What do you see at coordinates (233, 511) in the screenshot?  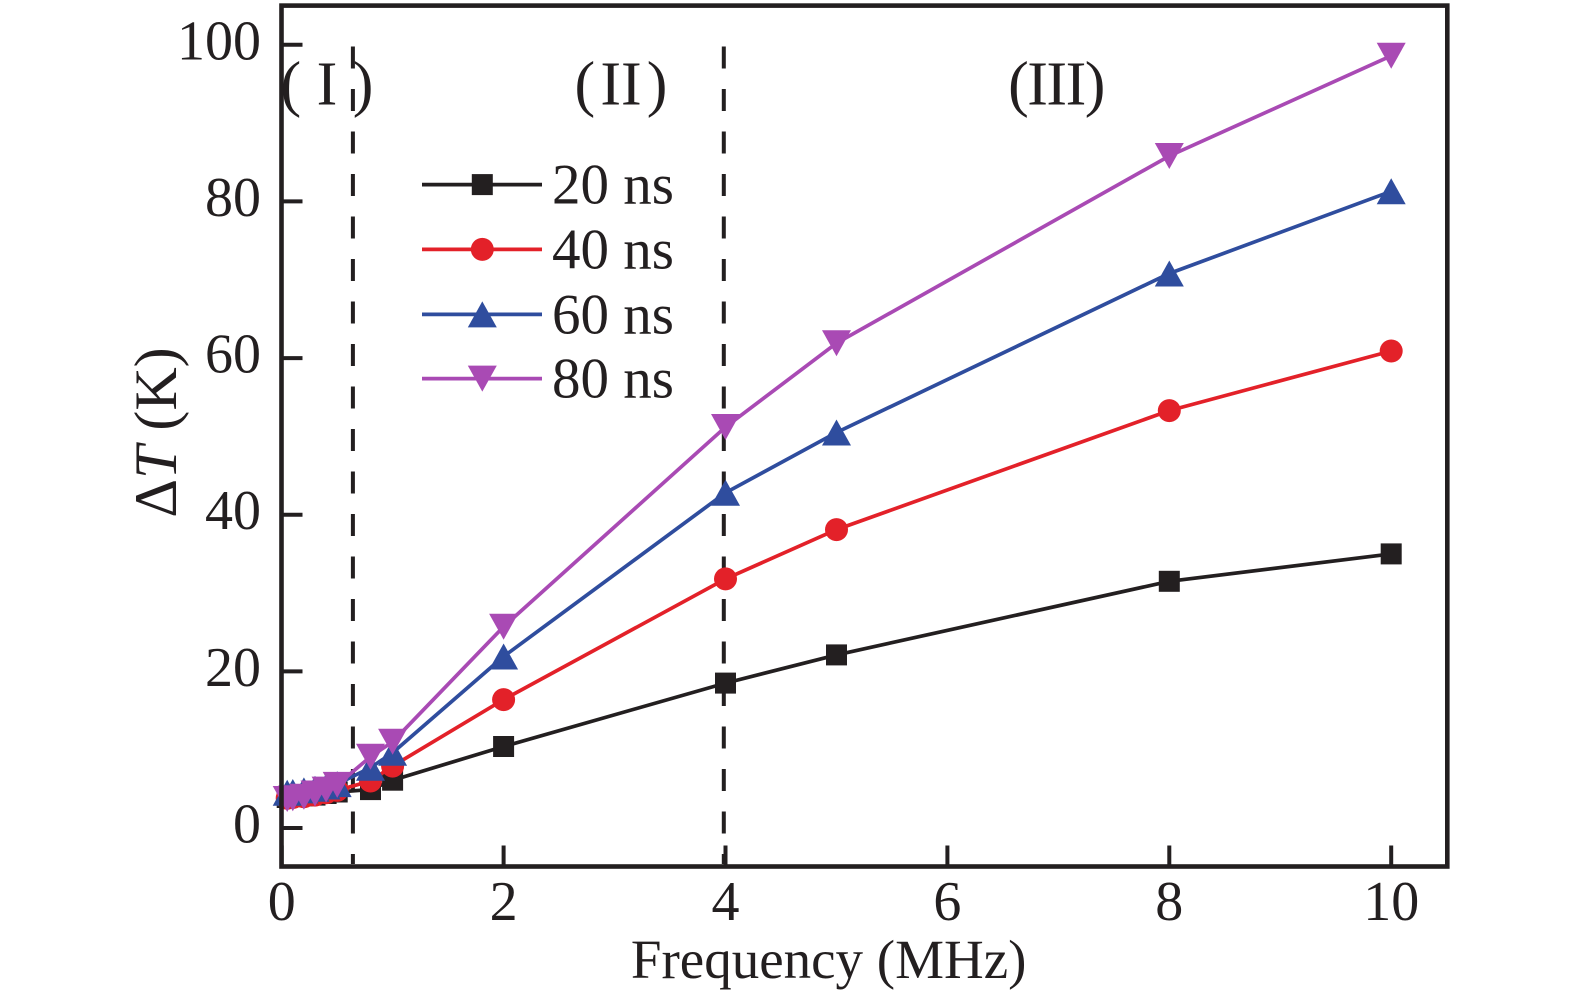 I see `svg-text: 40` at bounding box center [233, 511].